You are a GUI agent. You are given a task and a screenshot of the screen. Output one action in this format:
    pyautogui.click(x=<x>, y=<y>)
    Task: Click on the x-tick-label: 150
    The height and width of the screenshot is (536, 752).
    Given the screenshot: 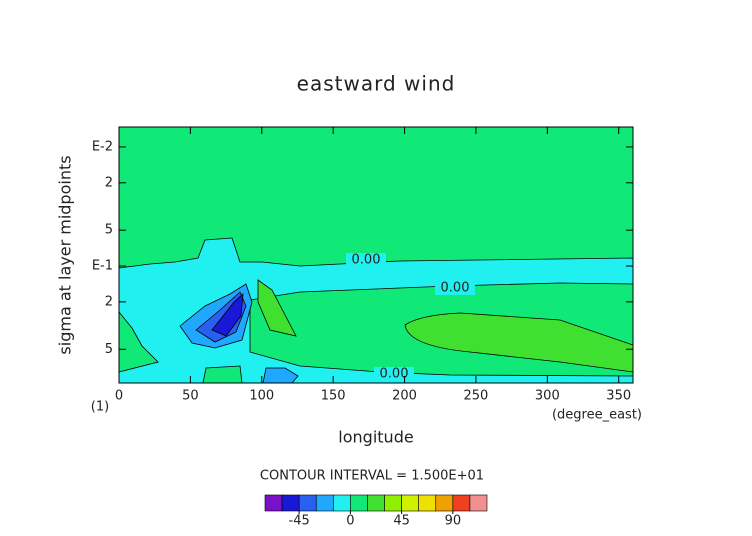 What is the action you would take?
    pyautogui.click(x=333, y=396)
    